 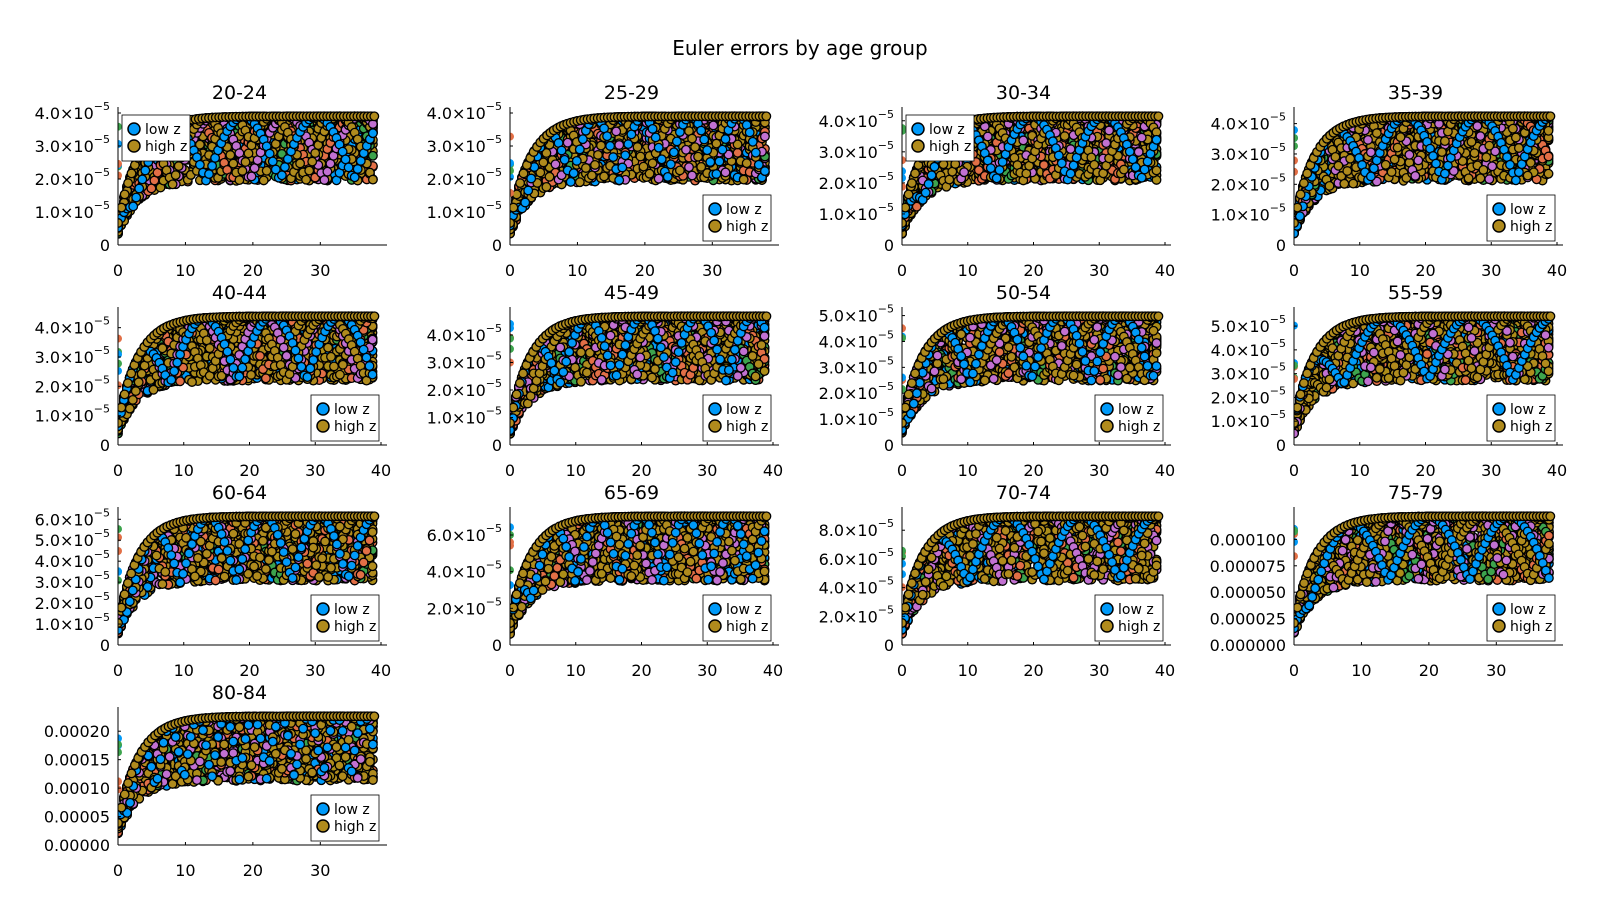 What do you see at coordinates (1023, 93) in the screenshot?
I see `subplot-title: 30-34` at bounding box center [1023, 93].